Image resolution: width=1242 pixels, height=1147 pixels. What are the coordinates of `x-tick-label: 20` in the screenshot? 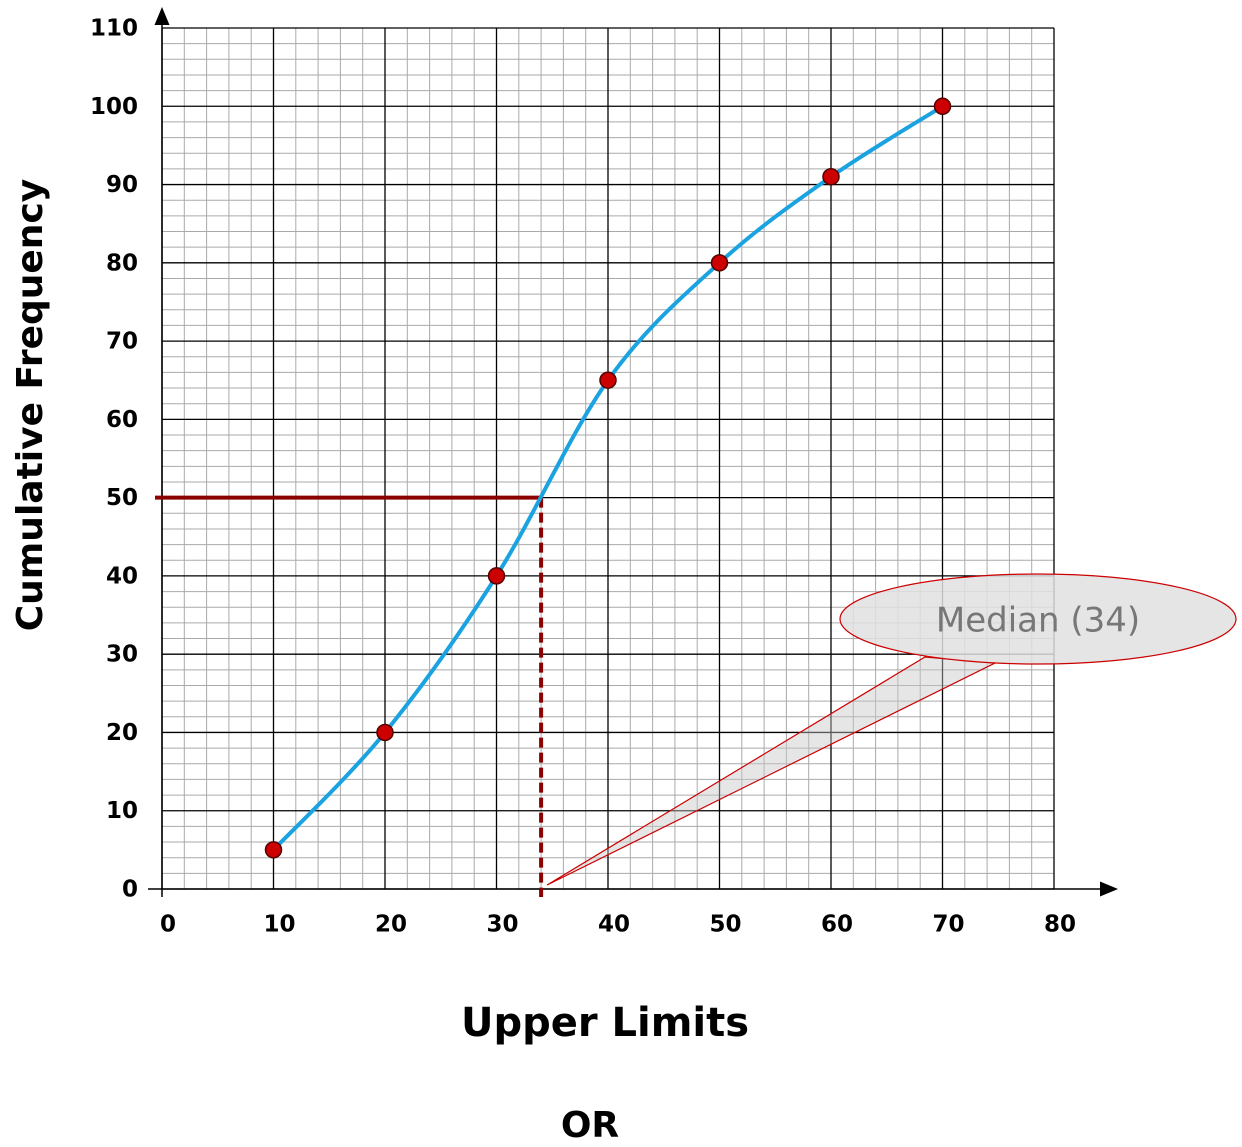 It's located at (391, 925).